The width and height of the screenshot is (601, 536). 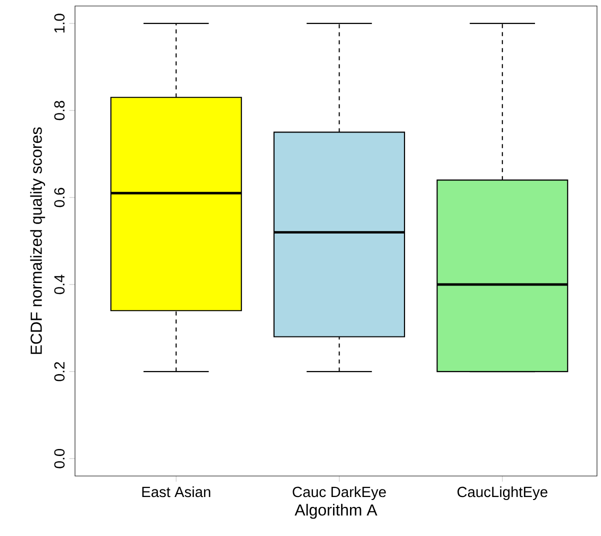 I want to click on y-tick-label: 0.8, so click(x=59, y=110).